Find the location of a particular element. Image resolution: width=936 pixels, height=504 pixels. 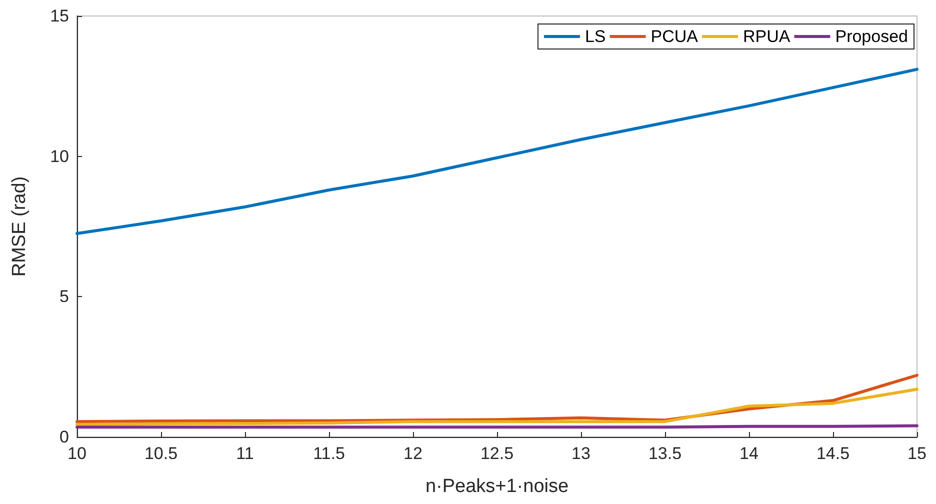

x-tick-label: 12 is located at coordinates (413, 453).